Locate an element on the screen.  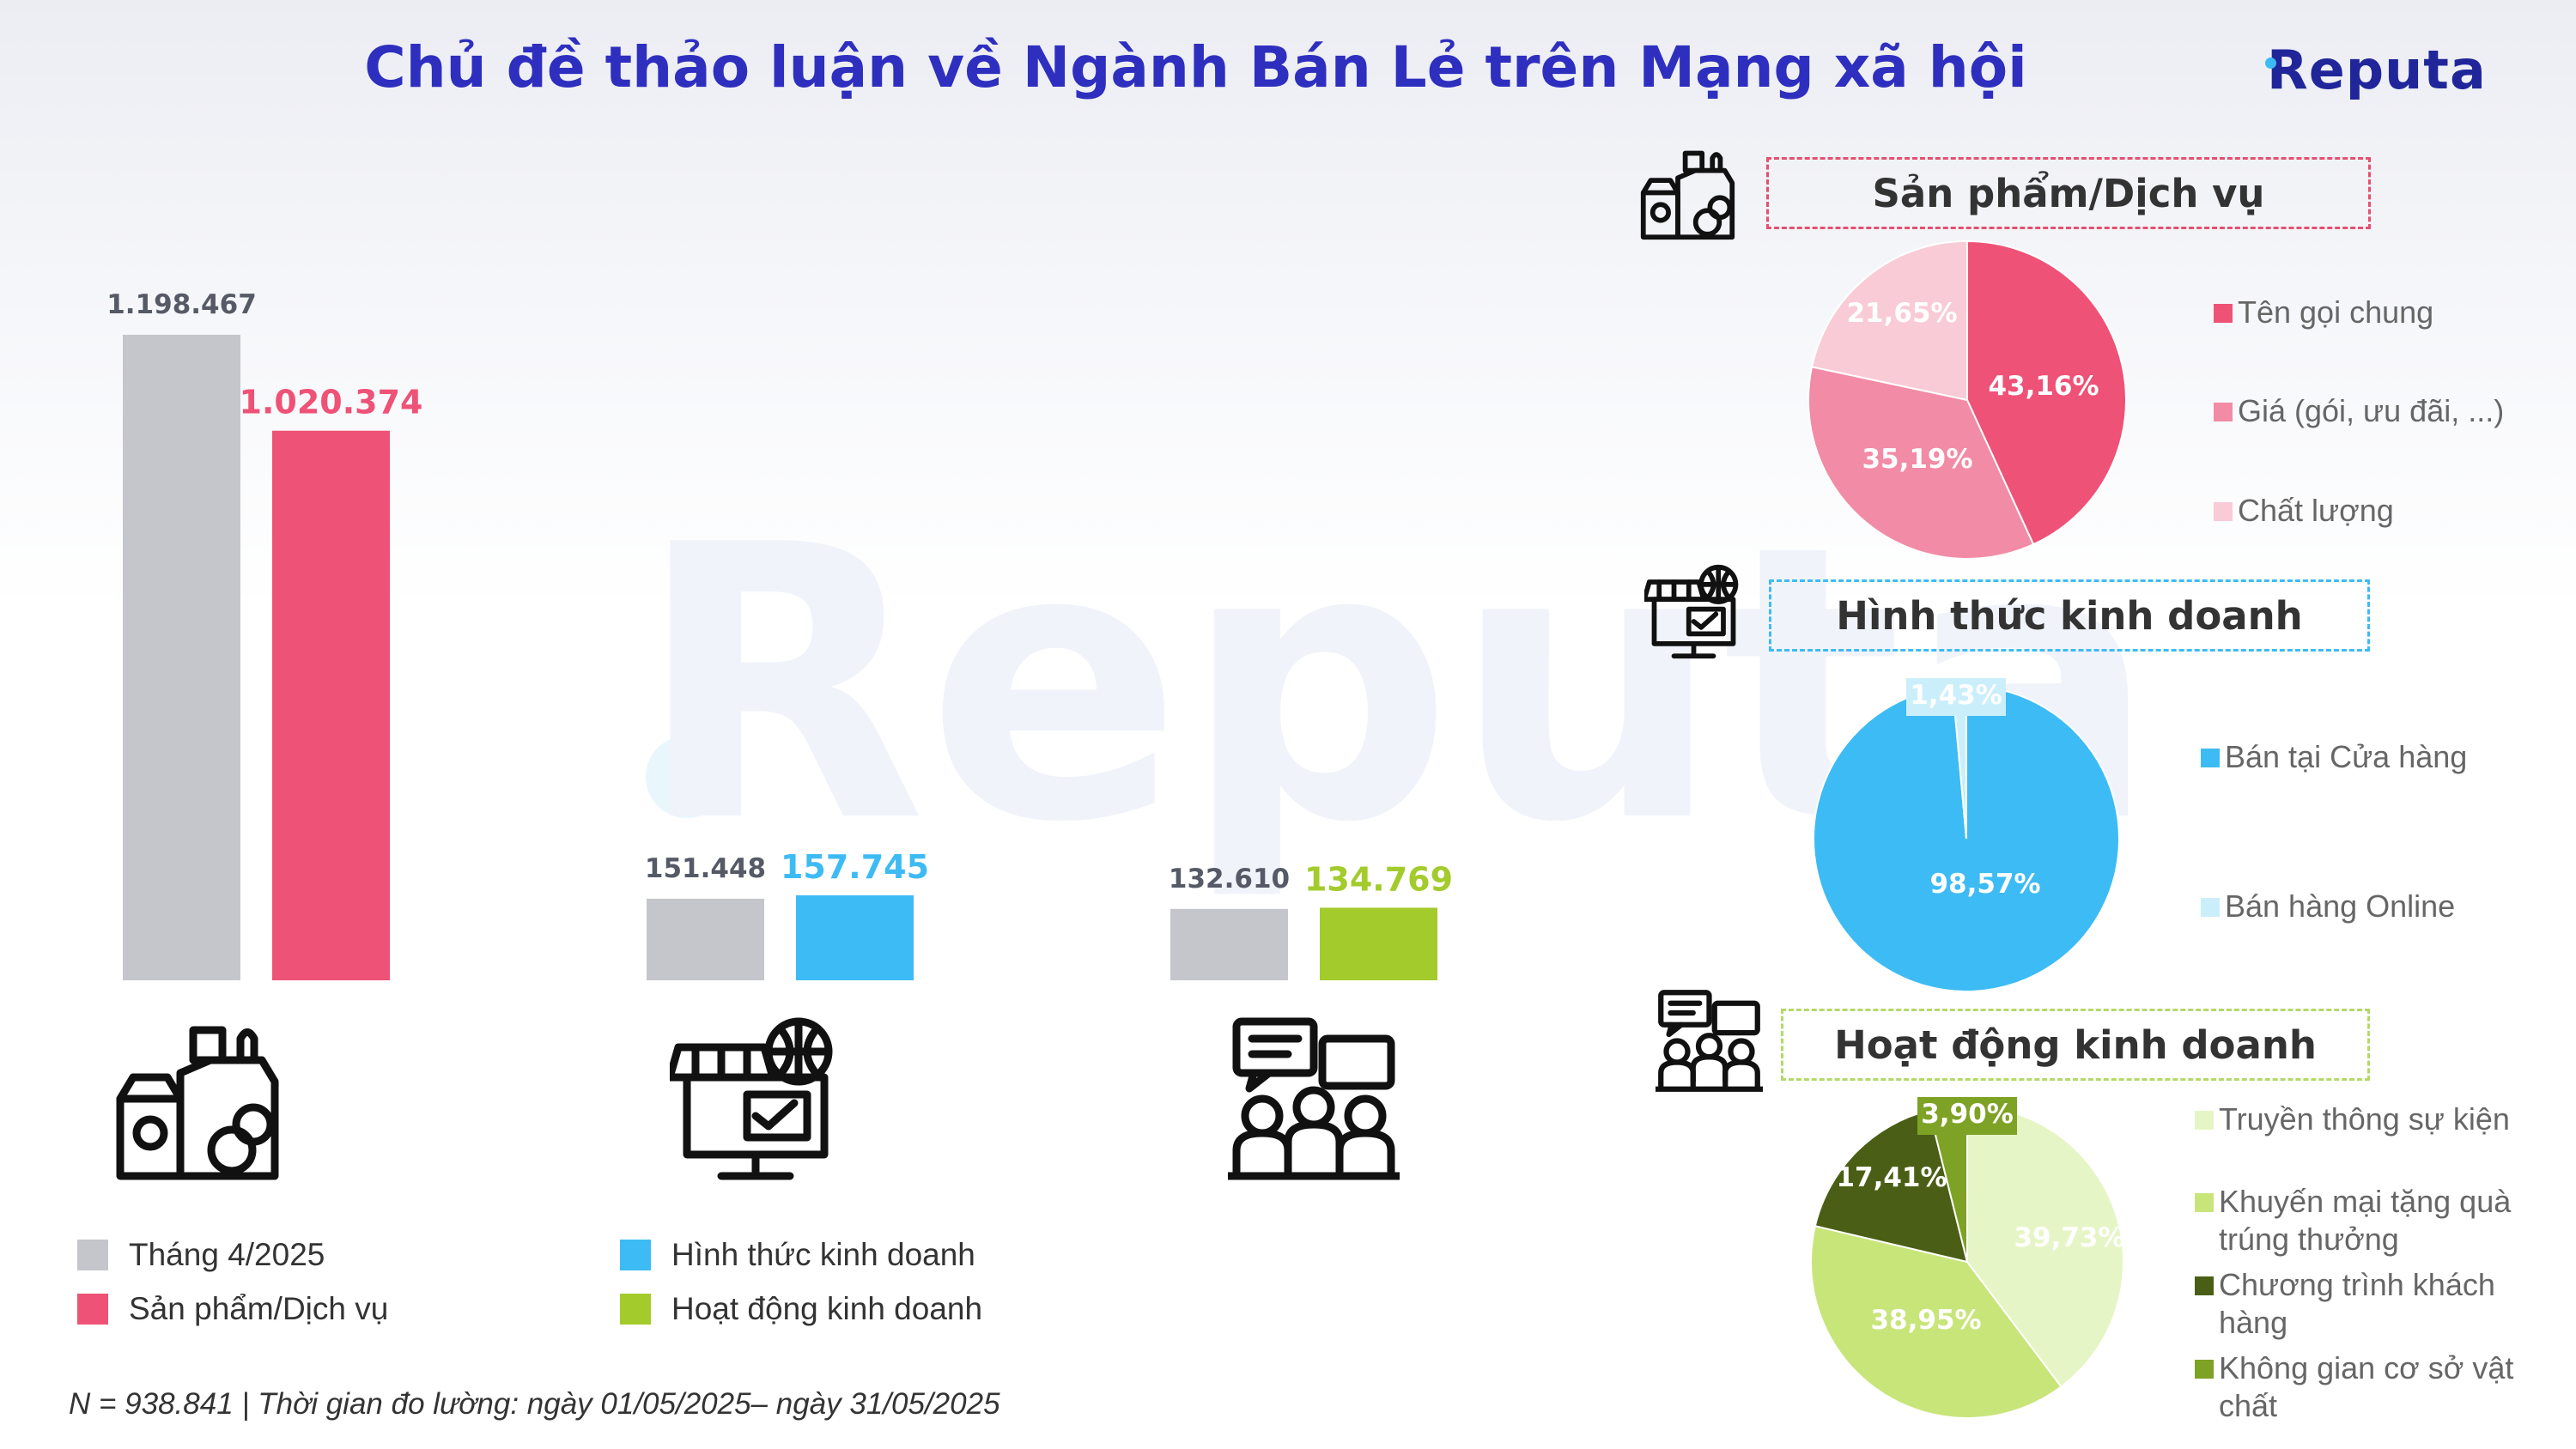
pie-legend-item: Giá (gói, ưu đãi, ...) is located at coordinates (2385, 411).